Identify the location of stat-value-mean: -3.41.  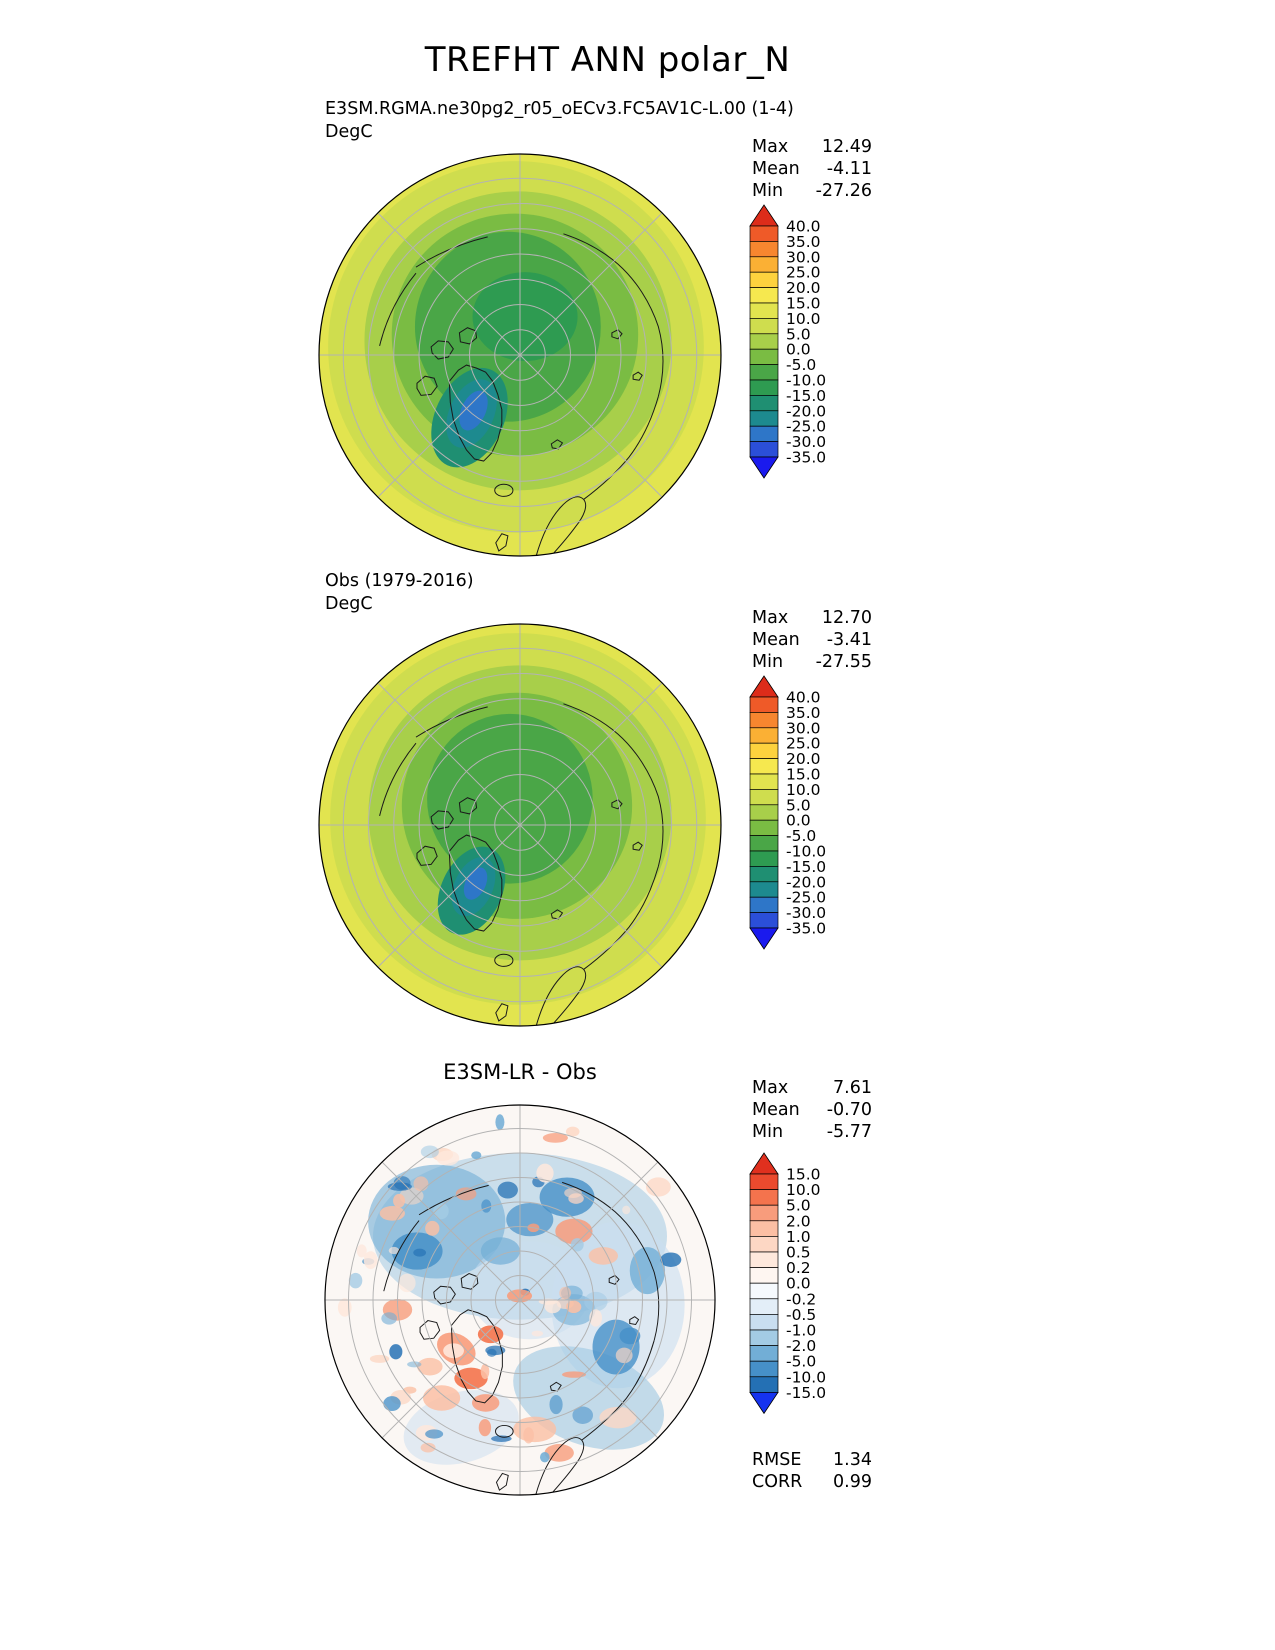
(849, 639).